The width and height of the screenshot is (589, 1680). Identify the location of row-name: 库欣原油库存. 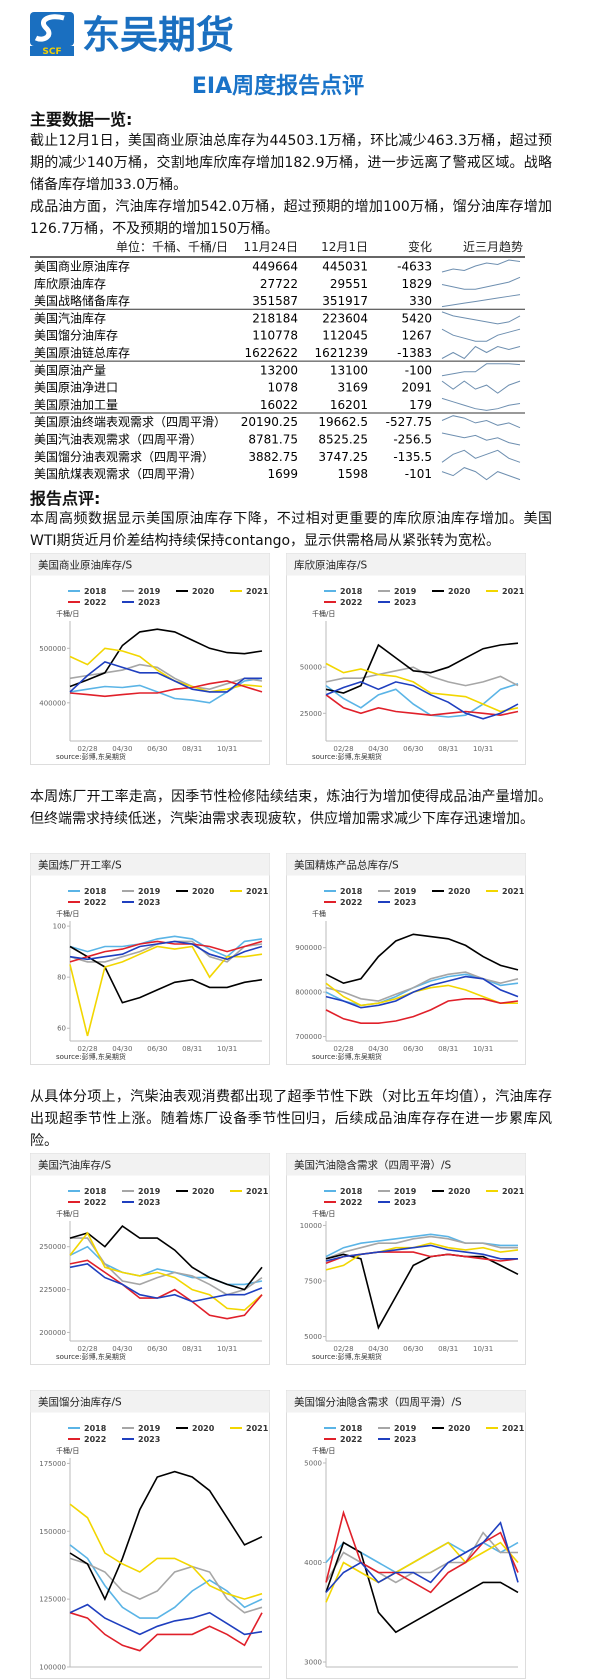
(70, 283).